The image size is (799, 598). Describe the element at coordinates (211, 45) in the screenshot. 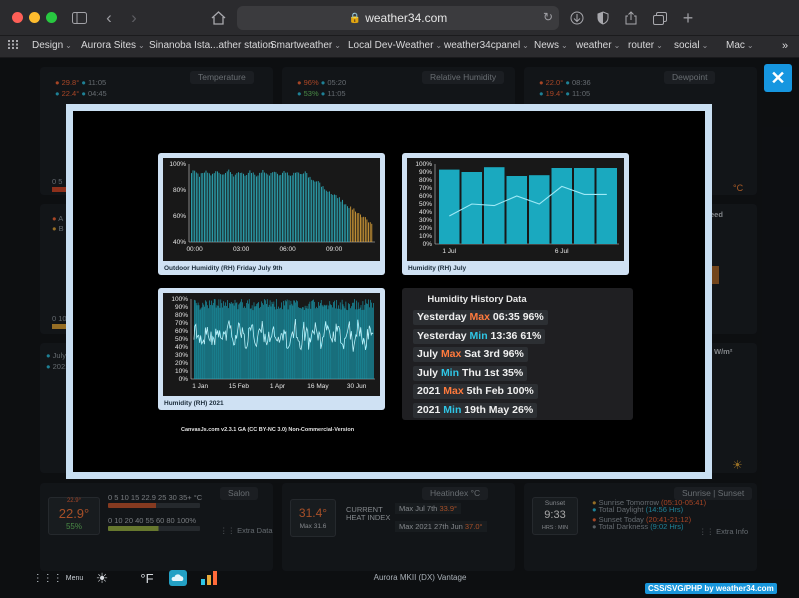

I see `bookmark-sinanoba: Sinanoba Ista...ather station` at that location.